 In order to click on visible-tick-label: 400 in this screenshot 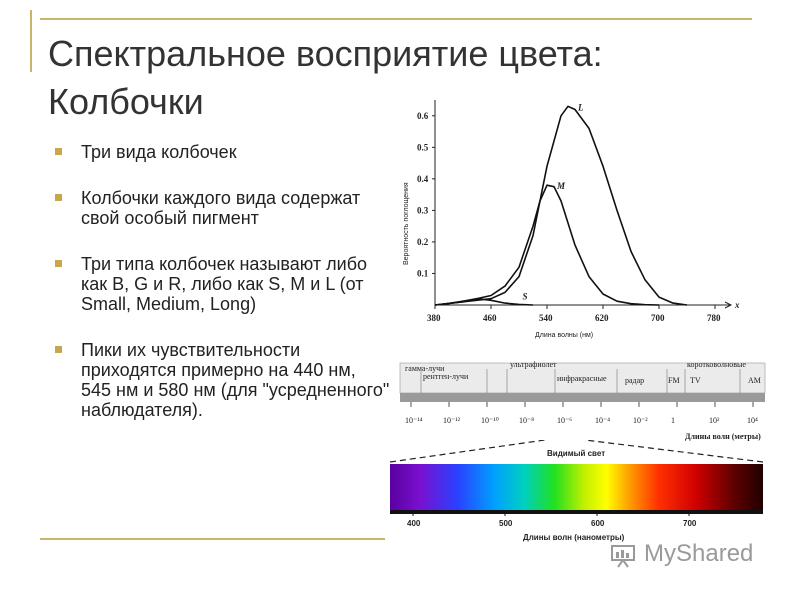, I will do `click(414, 523)`.